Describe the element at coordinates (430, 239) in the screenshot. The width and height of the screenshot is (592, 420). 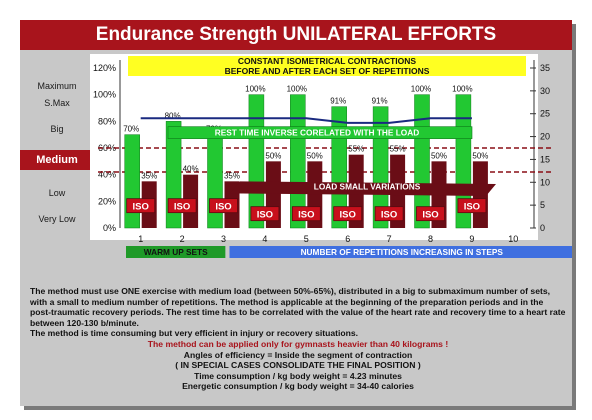
I see `category-label: 8` at that location.